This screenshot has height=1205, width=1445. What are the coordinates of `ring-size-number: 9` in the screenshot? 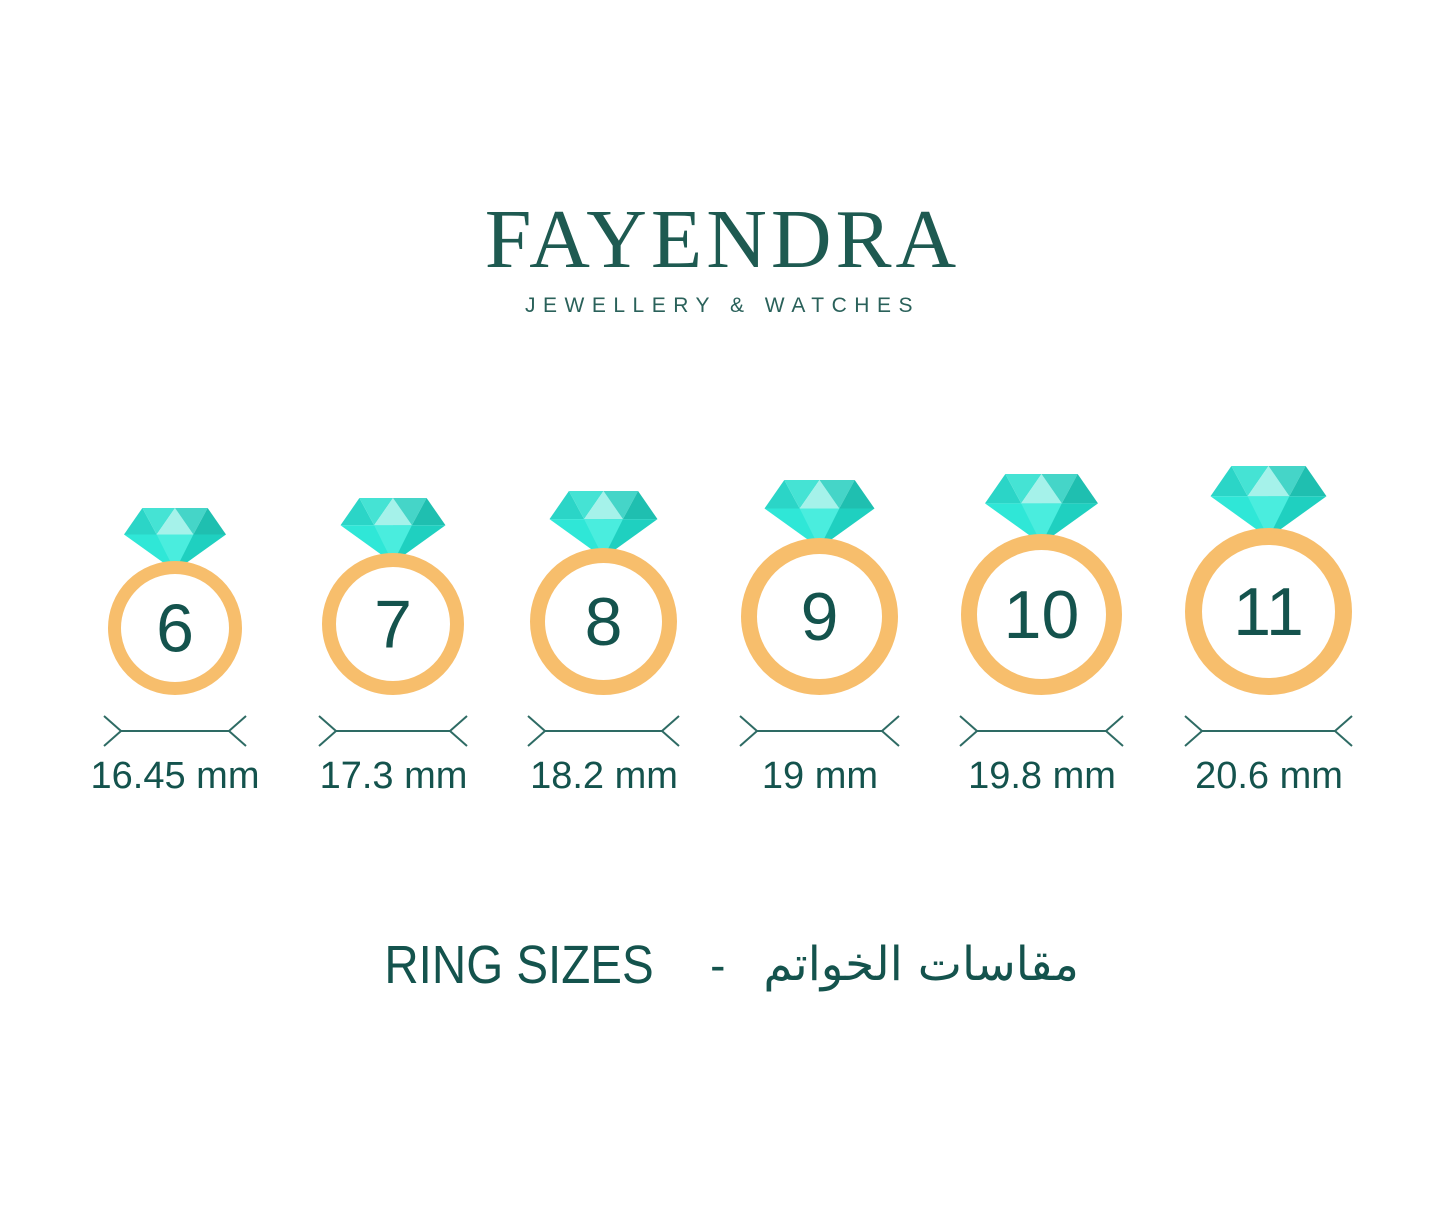 It's located at (820, 617).